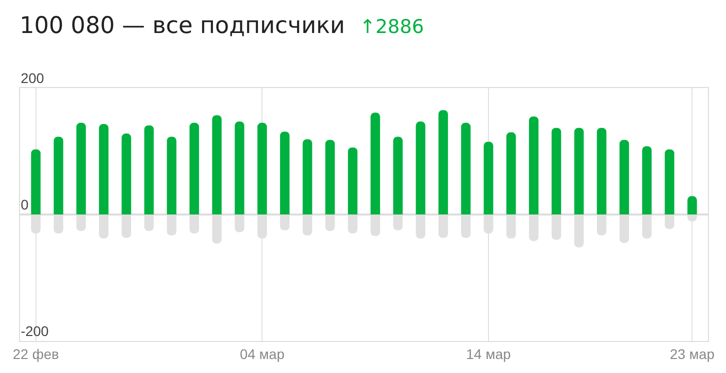 The height and width of the screenshot is (373, 726). Describe the element at coordinates (34, 331) in the screenshot. I see `y-tick-label: -200` at that location.